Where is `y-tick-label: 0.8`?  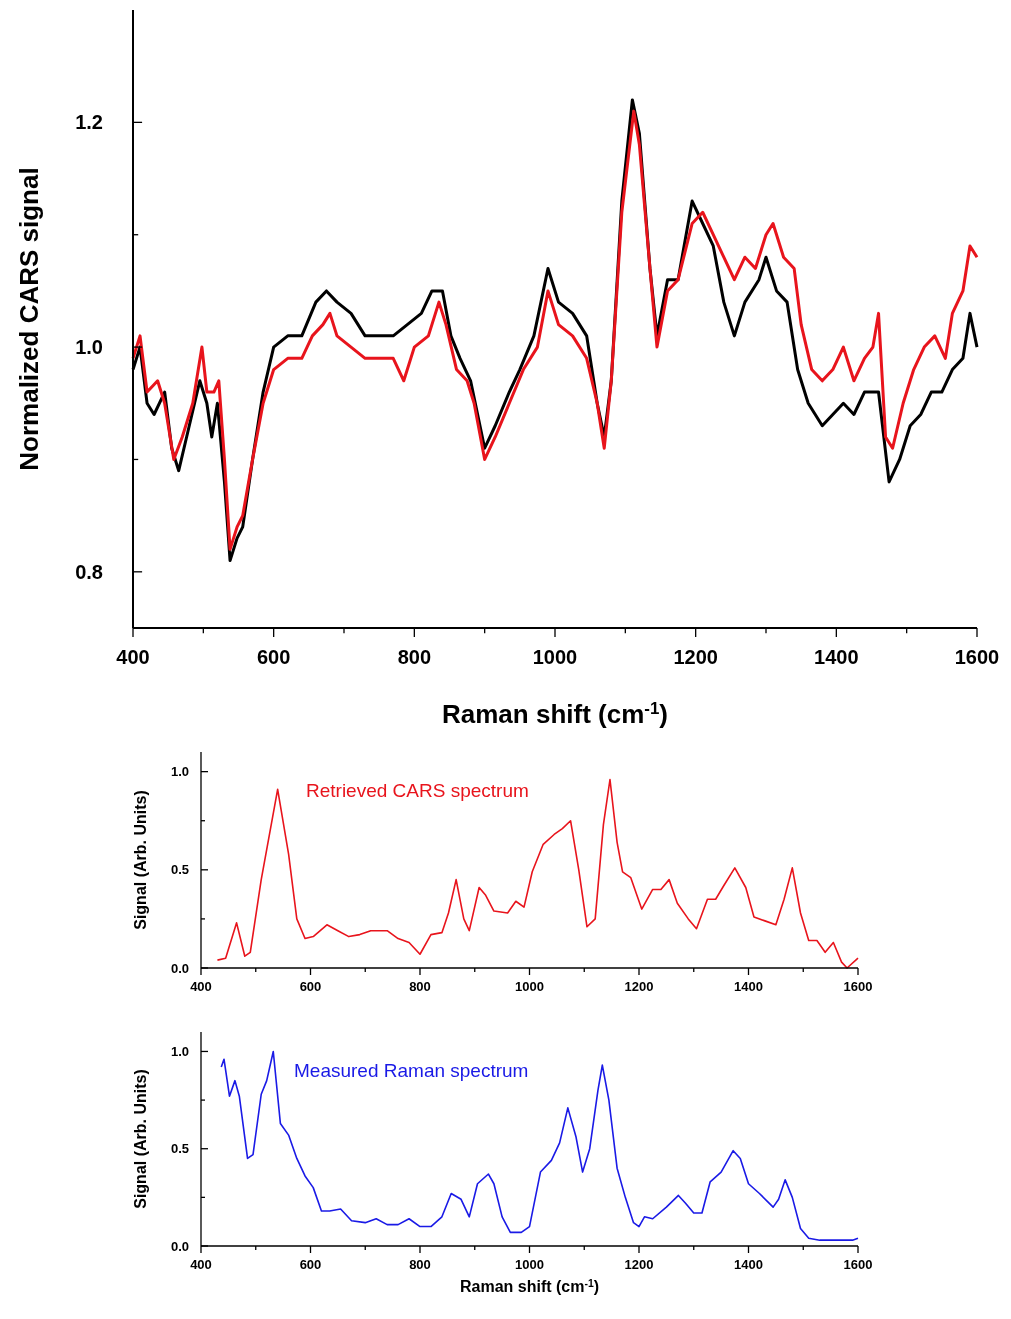 y-tick-label: 0.8 is located at coordinates (89, 571).